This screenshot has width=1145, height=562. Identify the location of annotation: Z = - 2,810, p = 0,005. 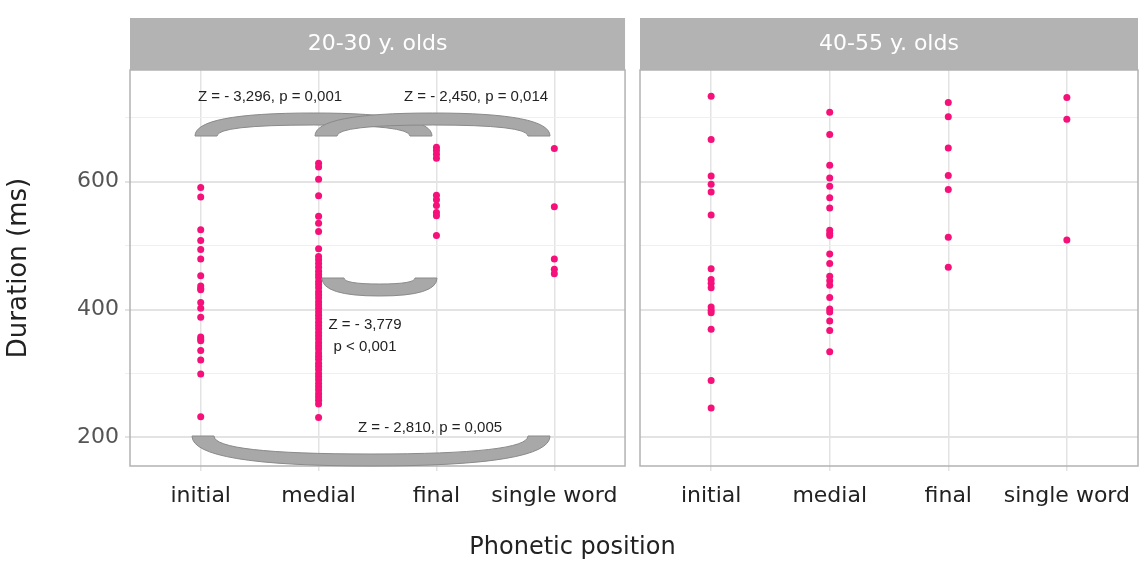
(430, 427).